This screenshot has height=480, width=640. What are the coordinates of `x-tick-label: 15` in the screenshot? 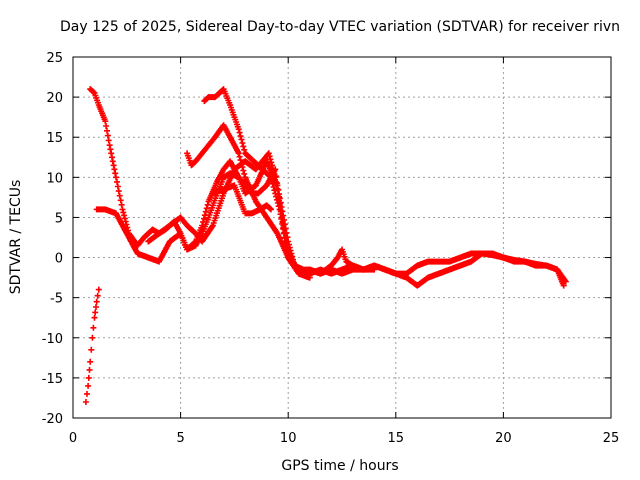 It's located at (396, 438).